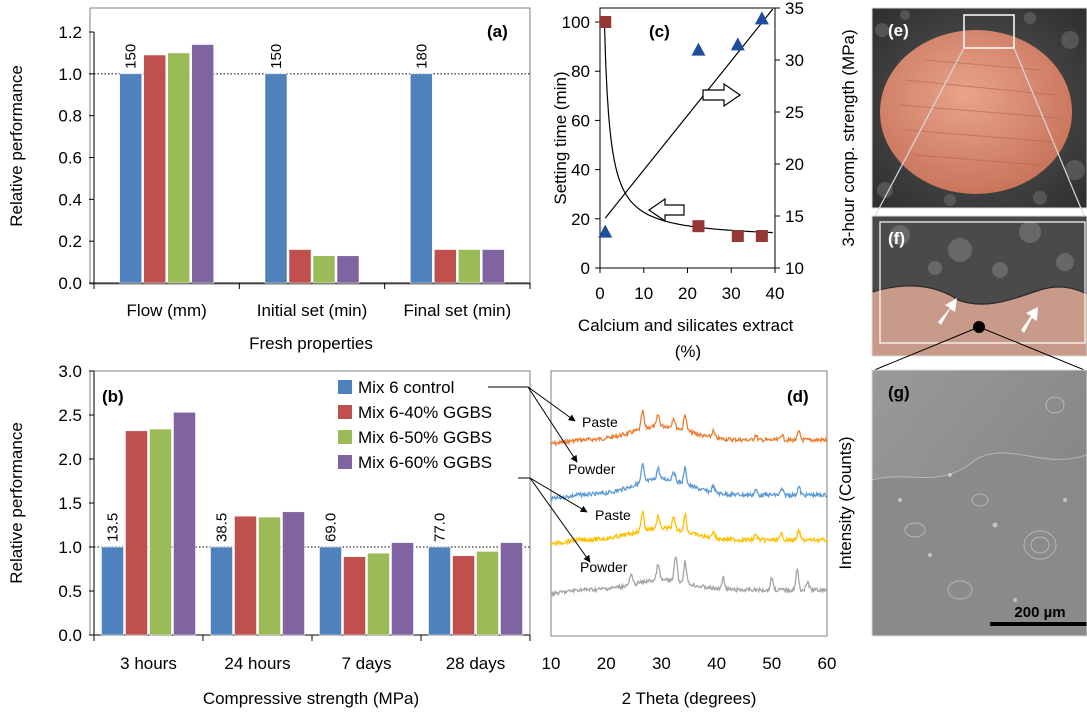 The height and width of the screenshot is (713, 1087). Describe the element at coordinates (425, 462) in the screenshot. I see `legend-label: Mix 6-60% GGBS` at that location.